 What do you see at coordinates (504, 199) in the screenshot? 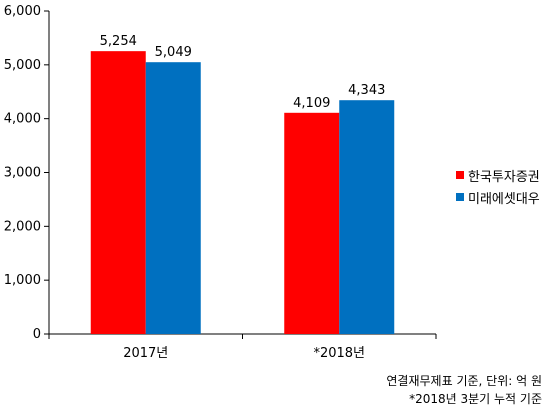
I see `legend-label-series-2: 미래에셋대우` at bounding box center [504, 199].